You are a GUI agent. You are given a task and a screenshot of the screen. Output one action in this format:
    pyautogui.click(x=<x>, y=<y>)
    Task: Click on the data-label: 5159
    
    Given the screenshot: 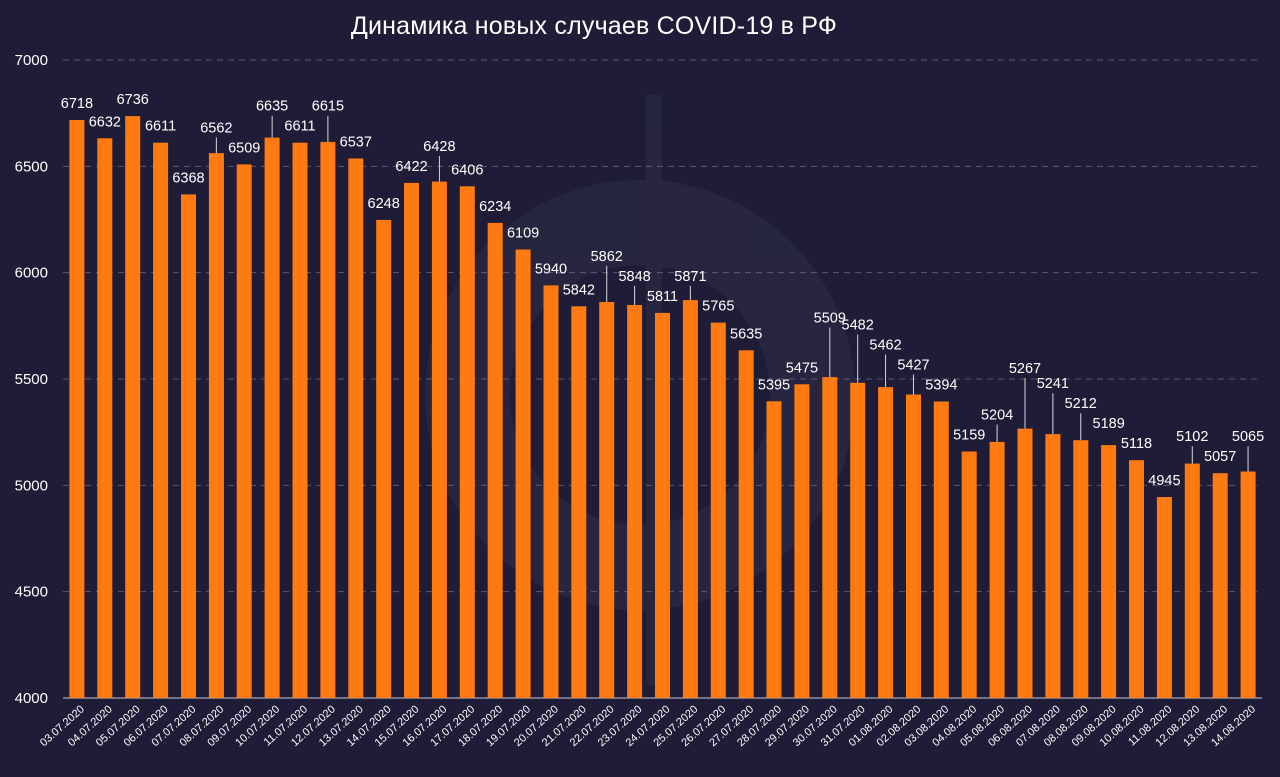 What is the action you would take?
    pyautogui.click(x=969, y=436)
    